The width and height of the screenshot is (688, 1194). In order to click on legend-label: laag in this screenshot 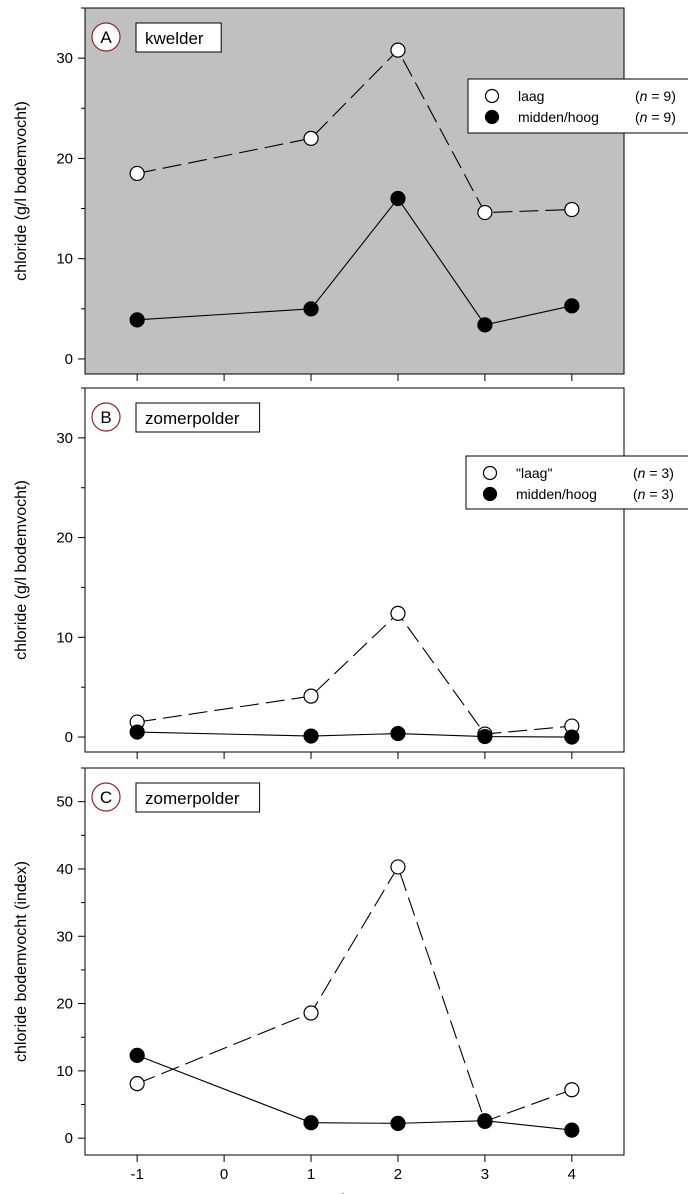, I will do `click(531, 96)`.